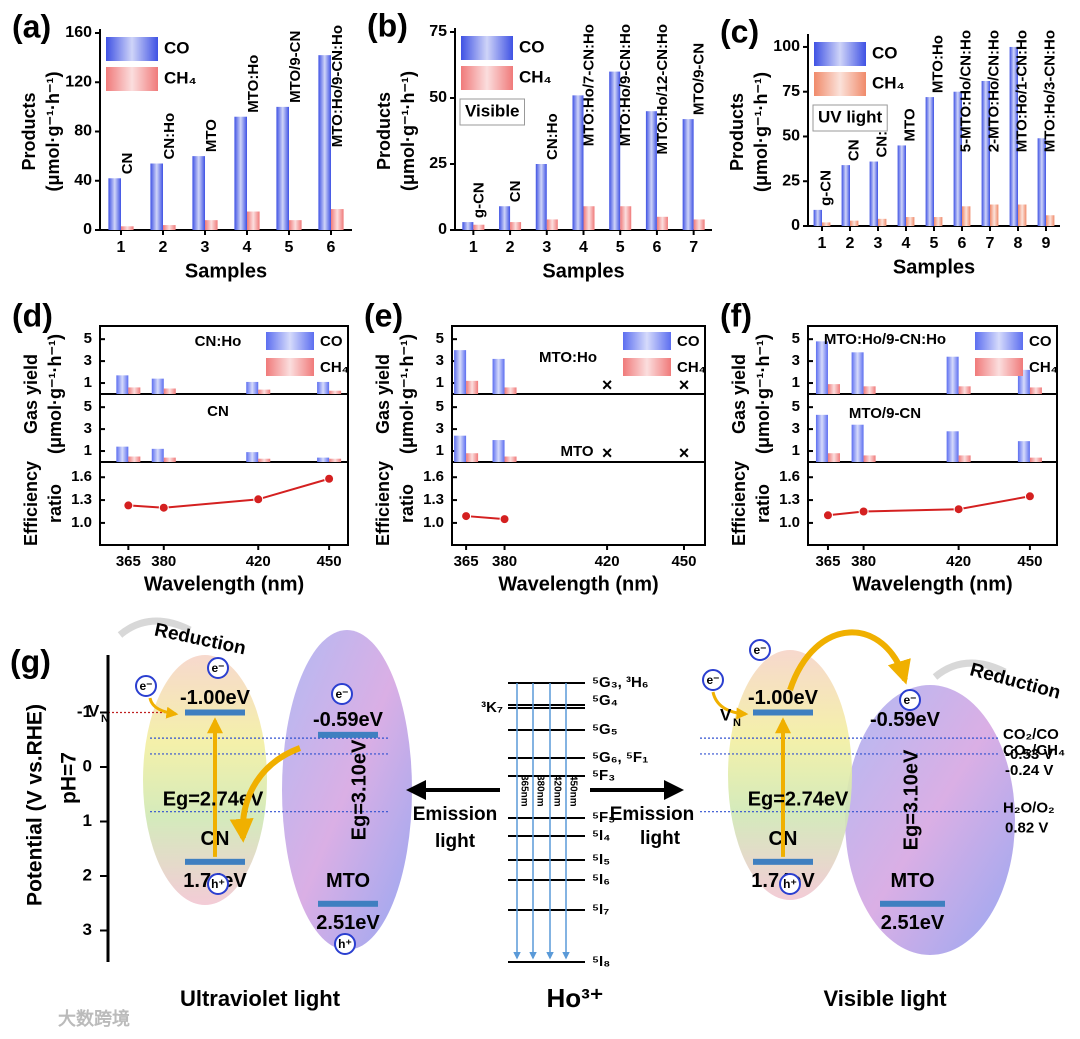 This screenshot has height=1039, width=1080. I want to click on panel-title: Ultraviolet light, so click(260, 998).